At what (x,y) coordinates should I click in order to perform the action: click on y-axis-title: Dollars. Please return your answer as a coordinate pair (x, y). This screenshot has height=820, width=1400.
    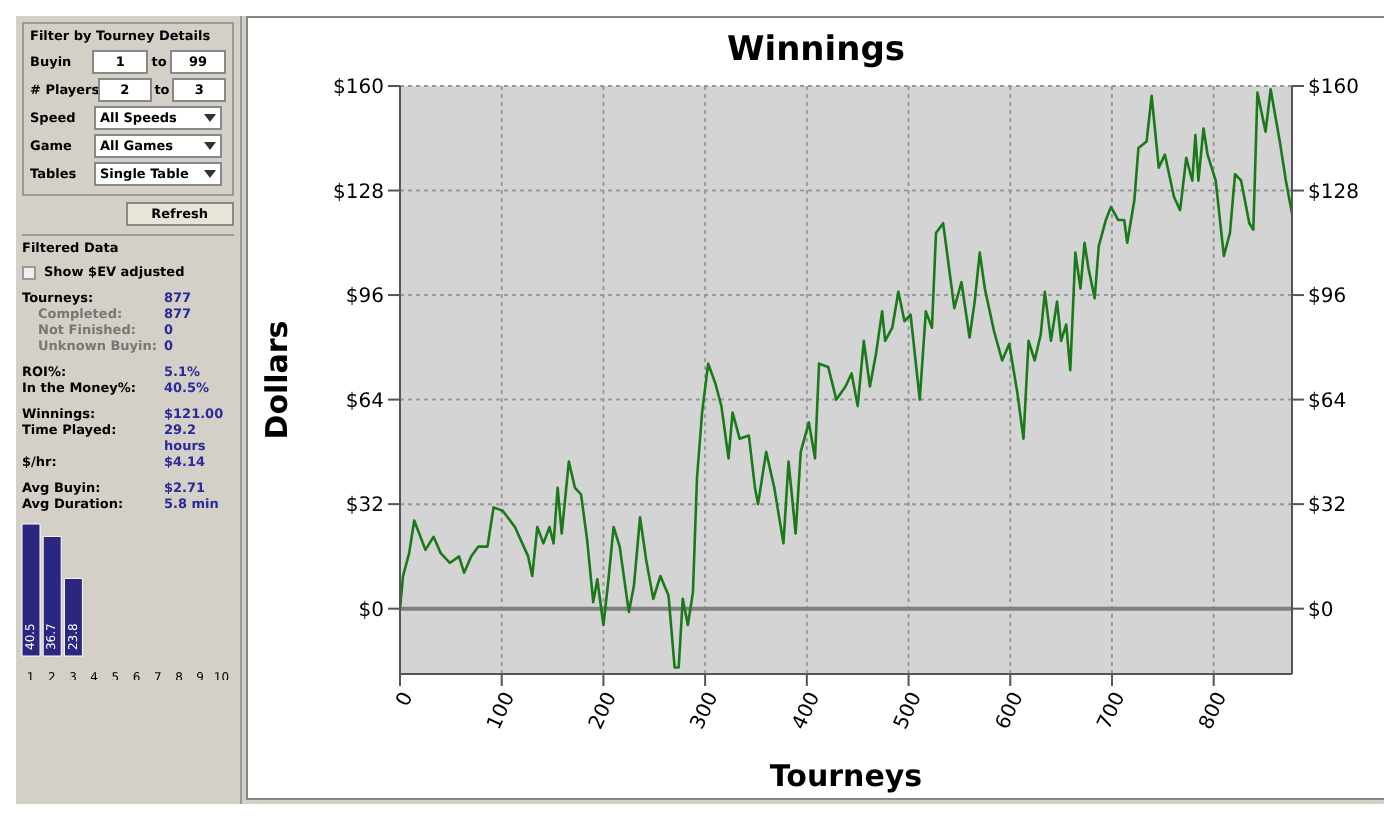
    Looking at the image, I should click on (276, 380).